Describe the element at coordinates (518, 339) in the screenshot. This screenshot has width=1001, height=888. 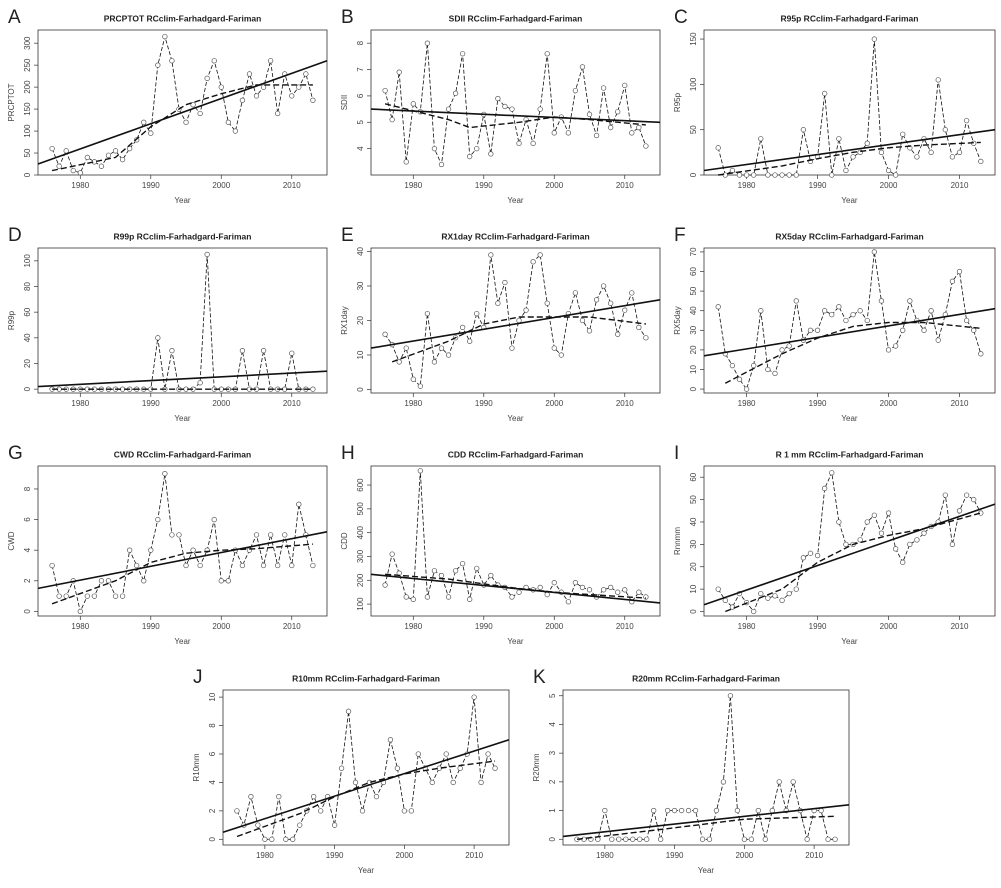
I see `smooth-line` at that location.